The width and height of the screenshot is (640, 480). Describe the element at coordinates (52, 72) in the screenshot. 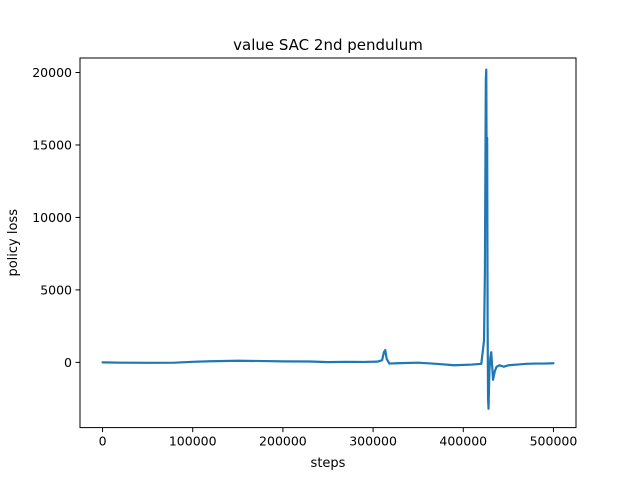

I see `y-tick-label: 20000` at that location.